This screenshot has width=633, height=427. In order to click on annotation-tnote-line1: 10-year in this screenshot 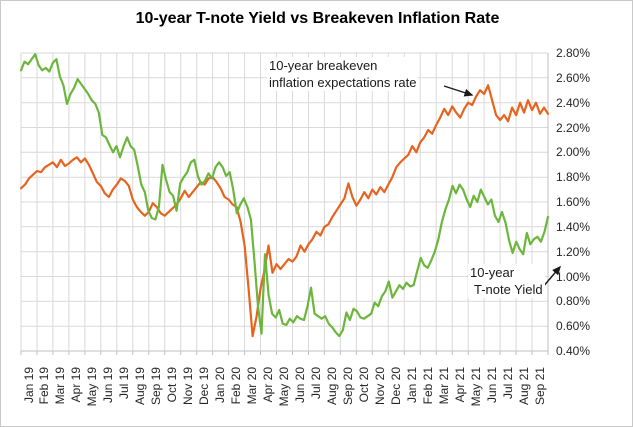, I will do `click(492, 272)`.